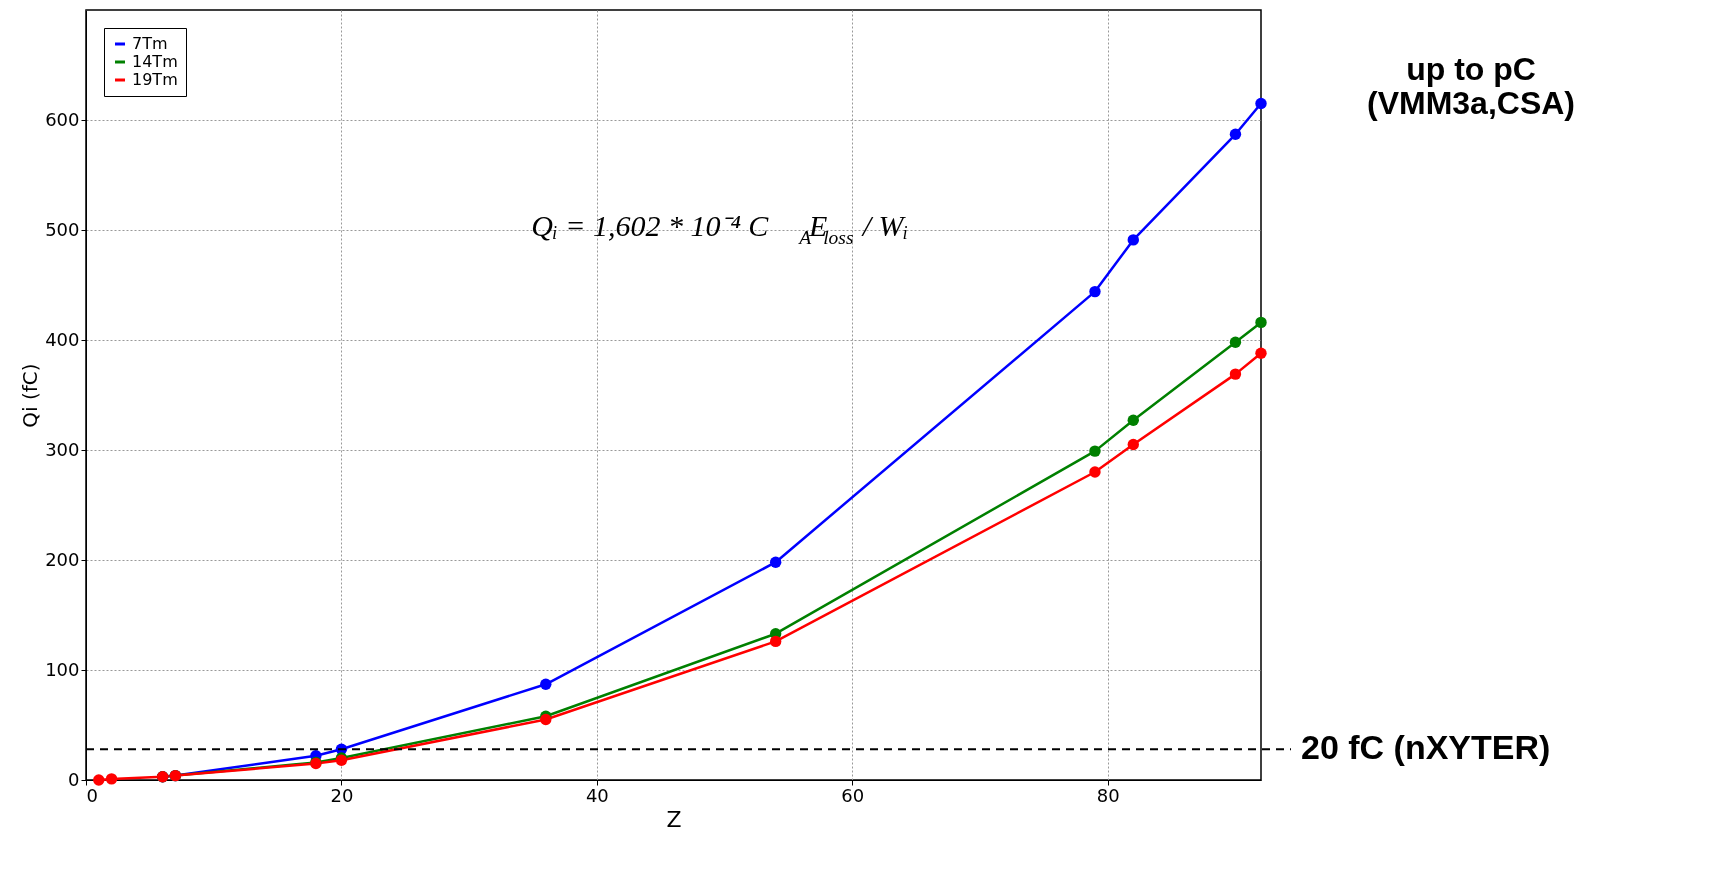 This screenshot has width=1722, height=869. I want to click on text: up to pC (VMM3a,CSA), so click(1471, 86).